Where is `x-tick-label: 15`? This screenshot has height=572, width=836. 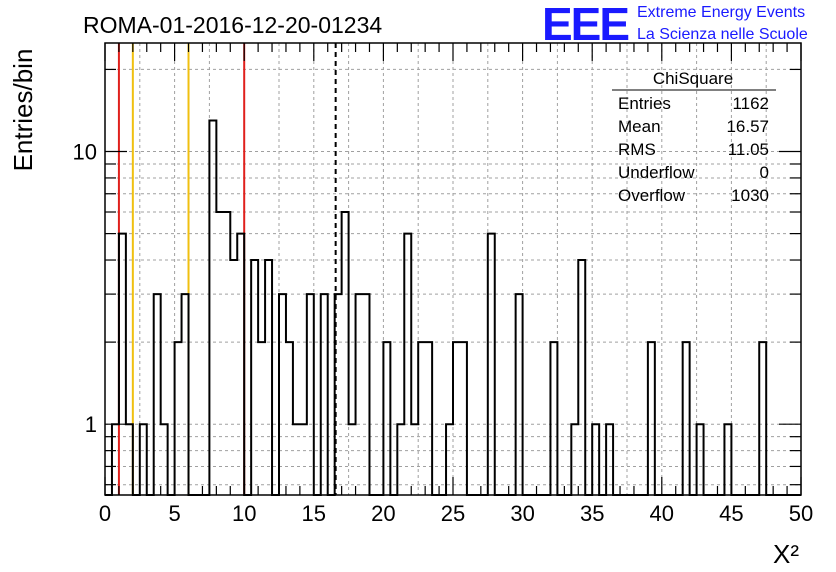
x-tick-label: 15 is located at coordinates (314, 513).